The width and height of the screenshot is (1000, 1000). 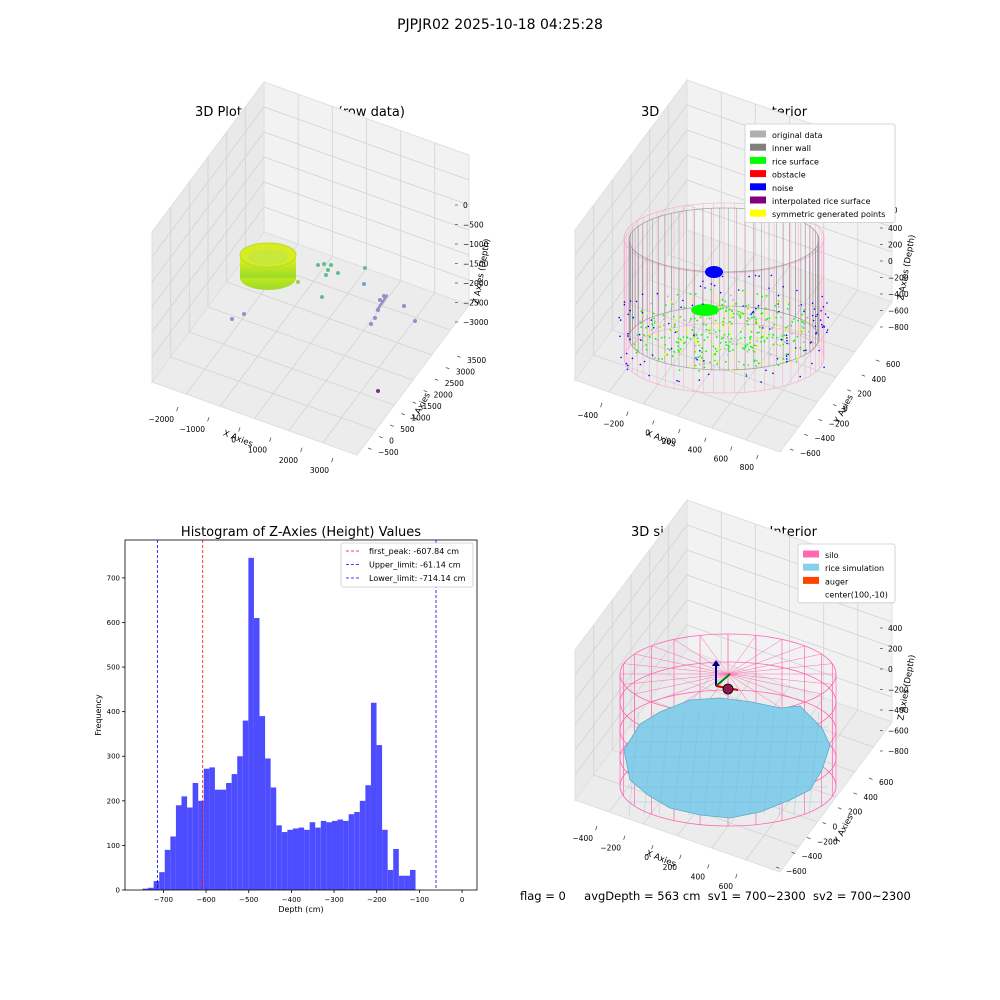 I want to click on panel4-legend-swatch, so click(x=811, y=580).